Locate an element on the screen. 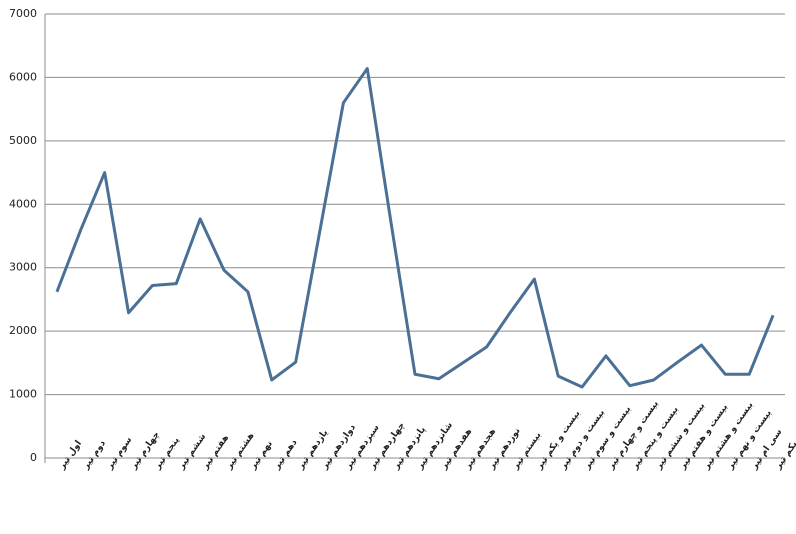 This screenshot has width=796, height=534. x-tick-label: دوم تیر is located at coordinates (95, 455).